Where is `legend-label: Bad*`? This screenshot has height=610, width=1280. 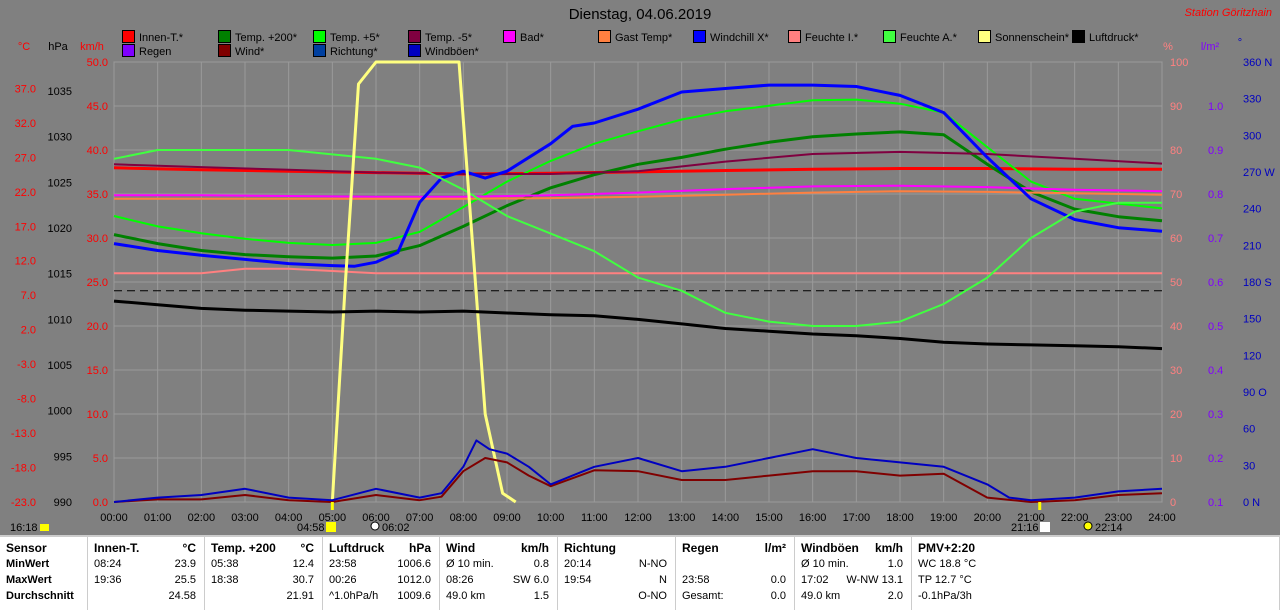
legend-label: Bad* is located at coordinates (532, 38).